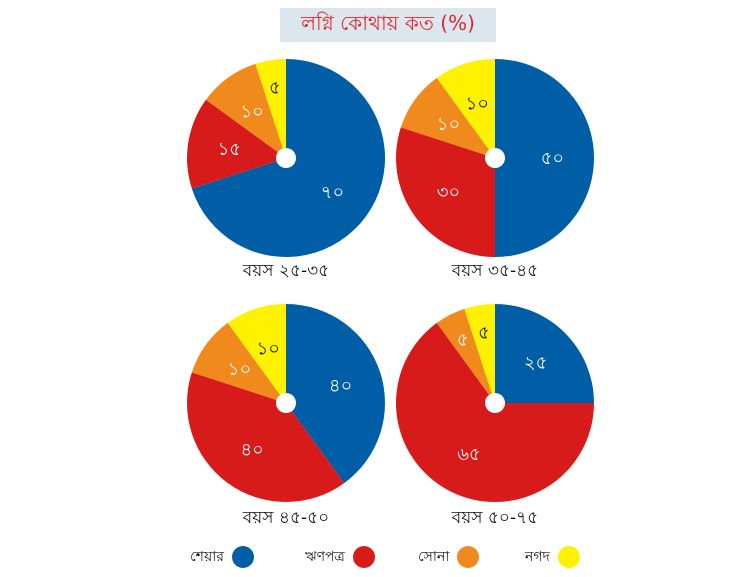  What do you see at coordinates (363, 557) in the screenshot?
I see `legend-swatch-bonds` at bounding box center [363, 557].